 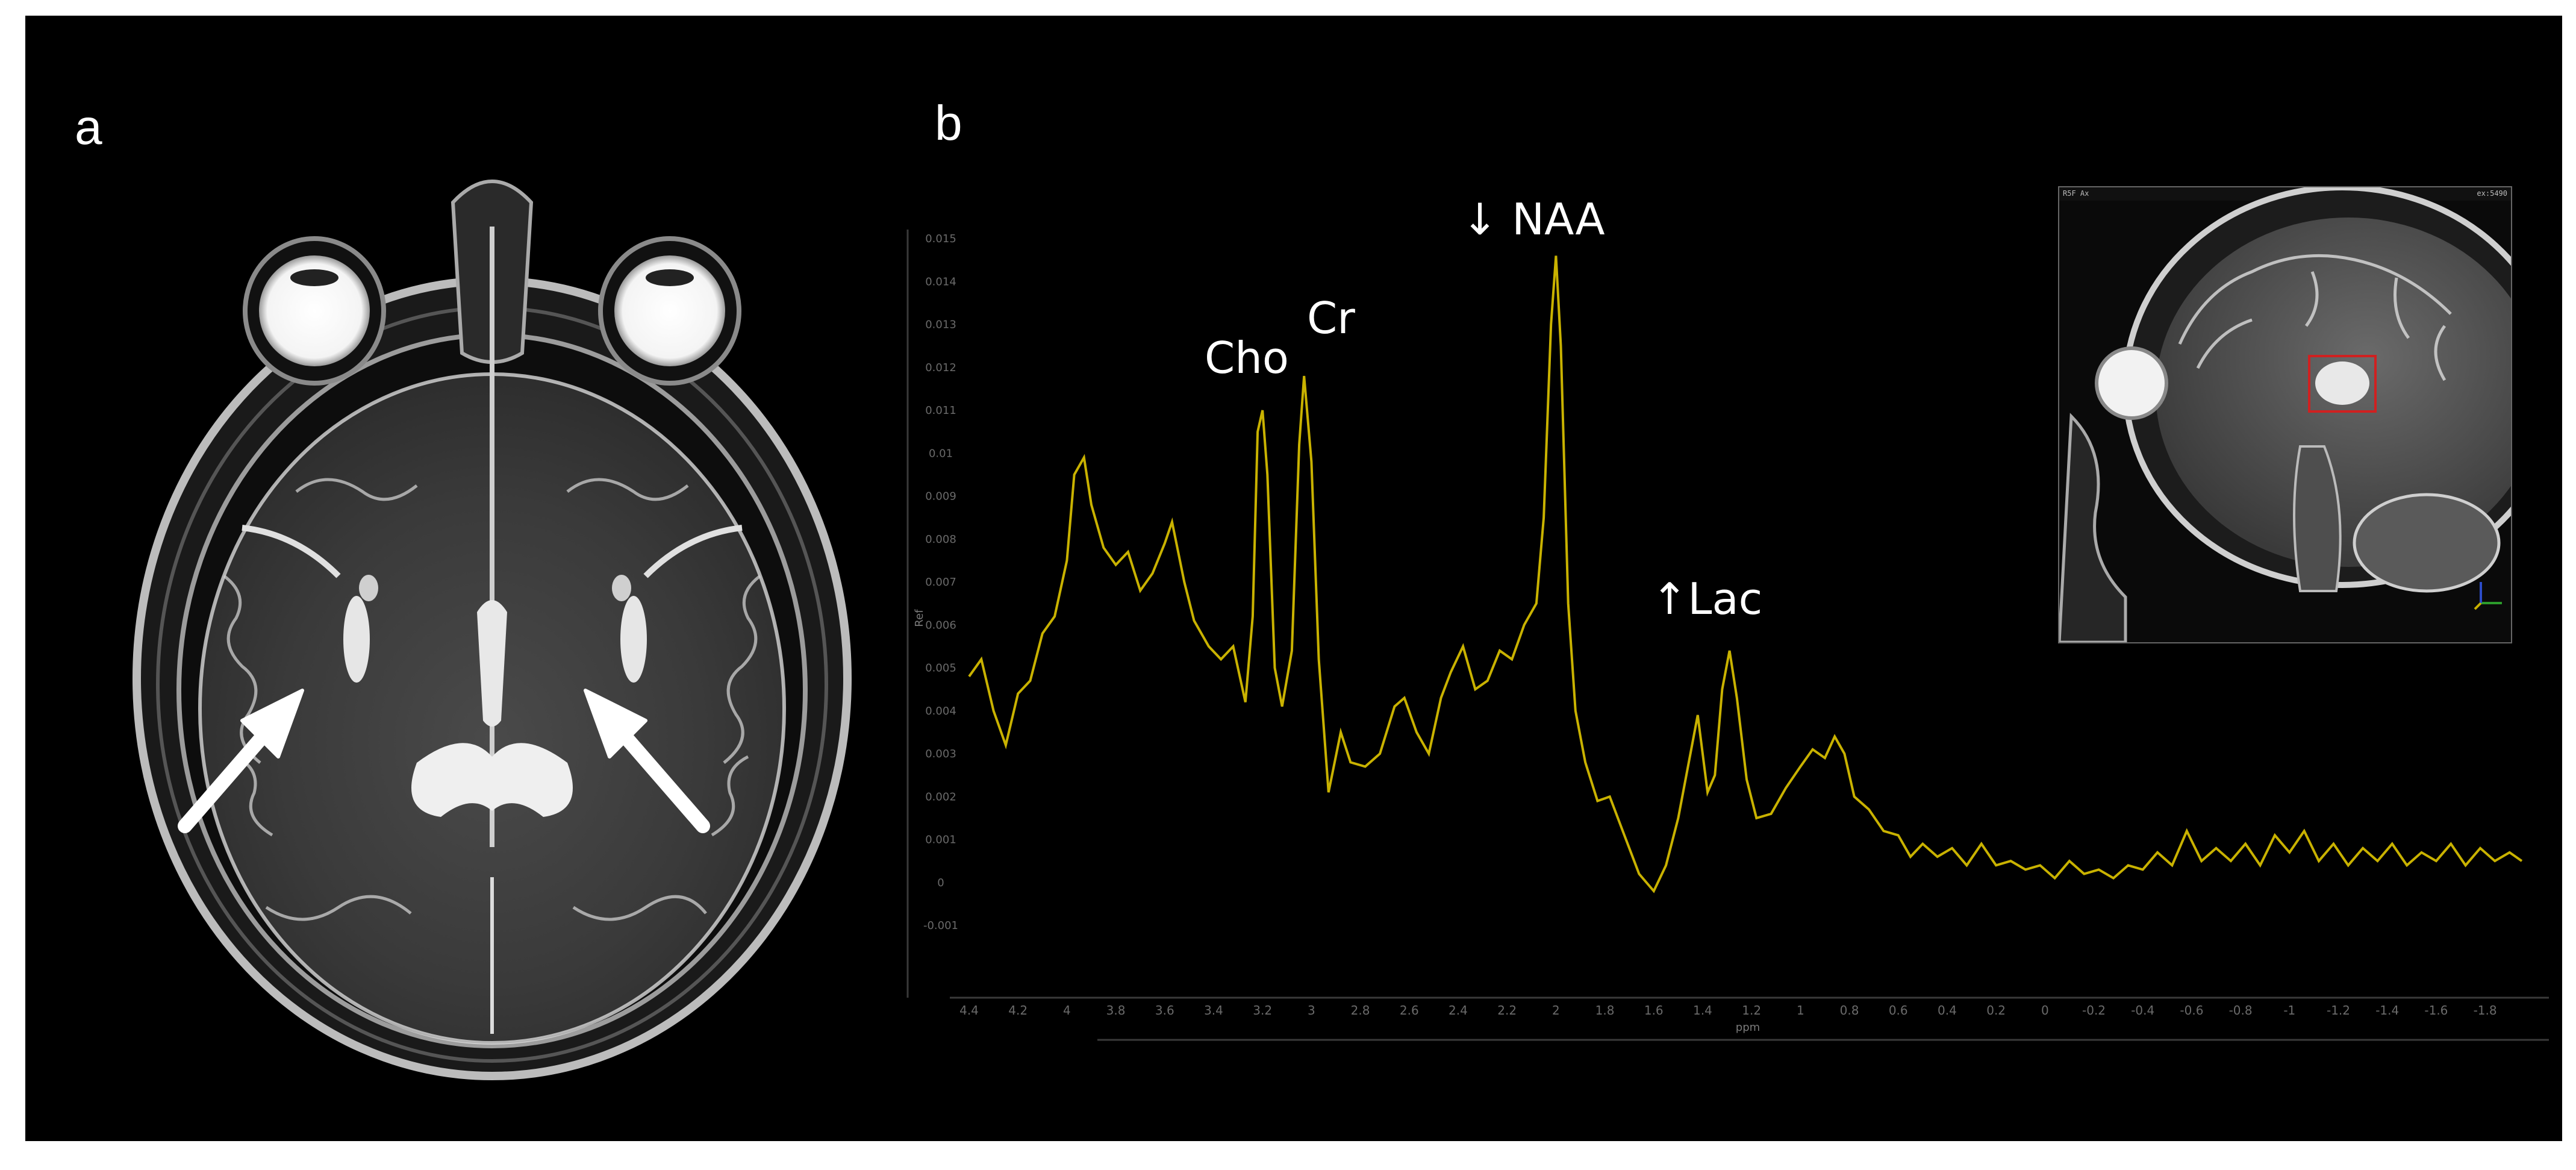 I want to click on inset-header-right-text: ex:5490, so click(x=2492, y=193).